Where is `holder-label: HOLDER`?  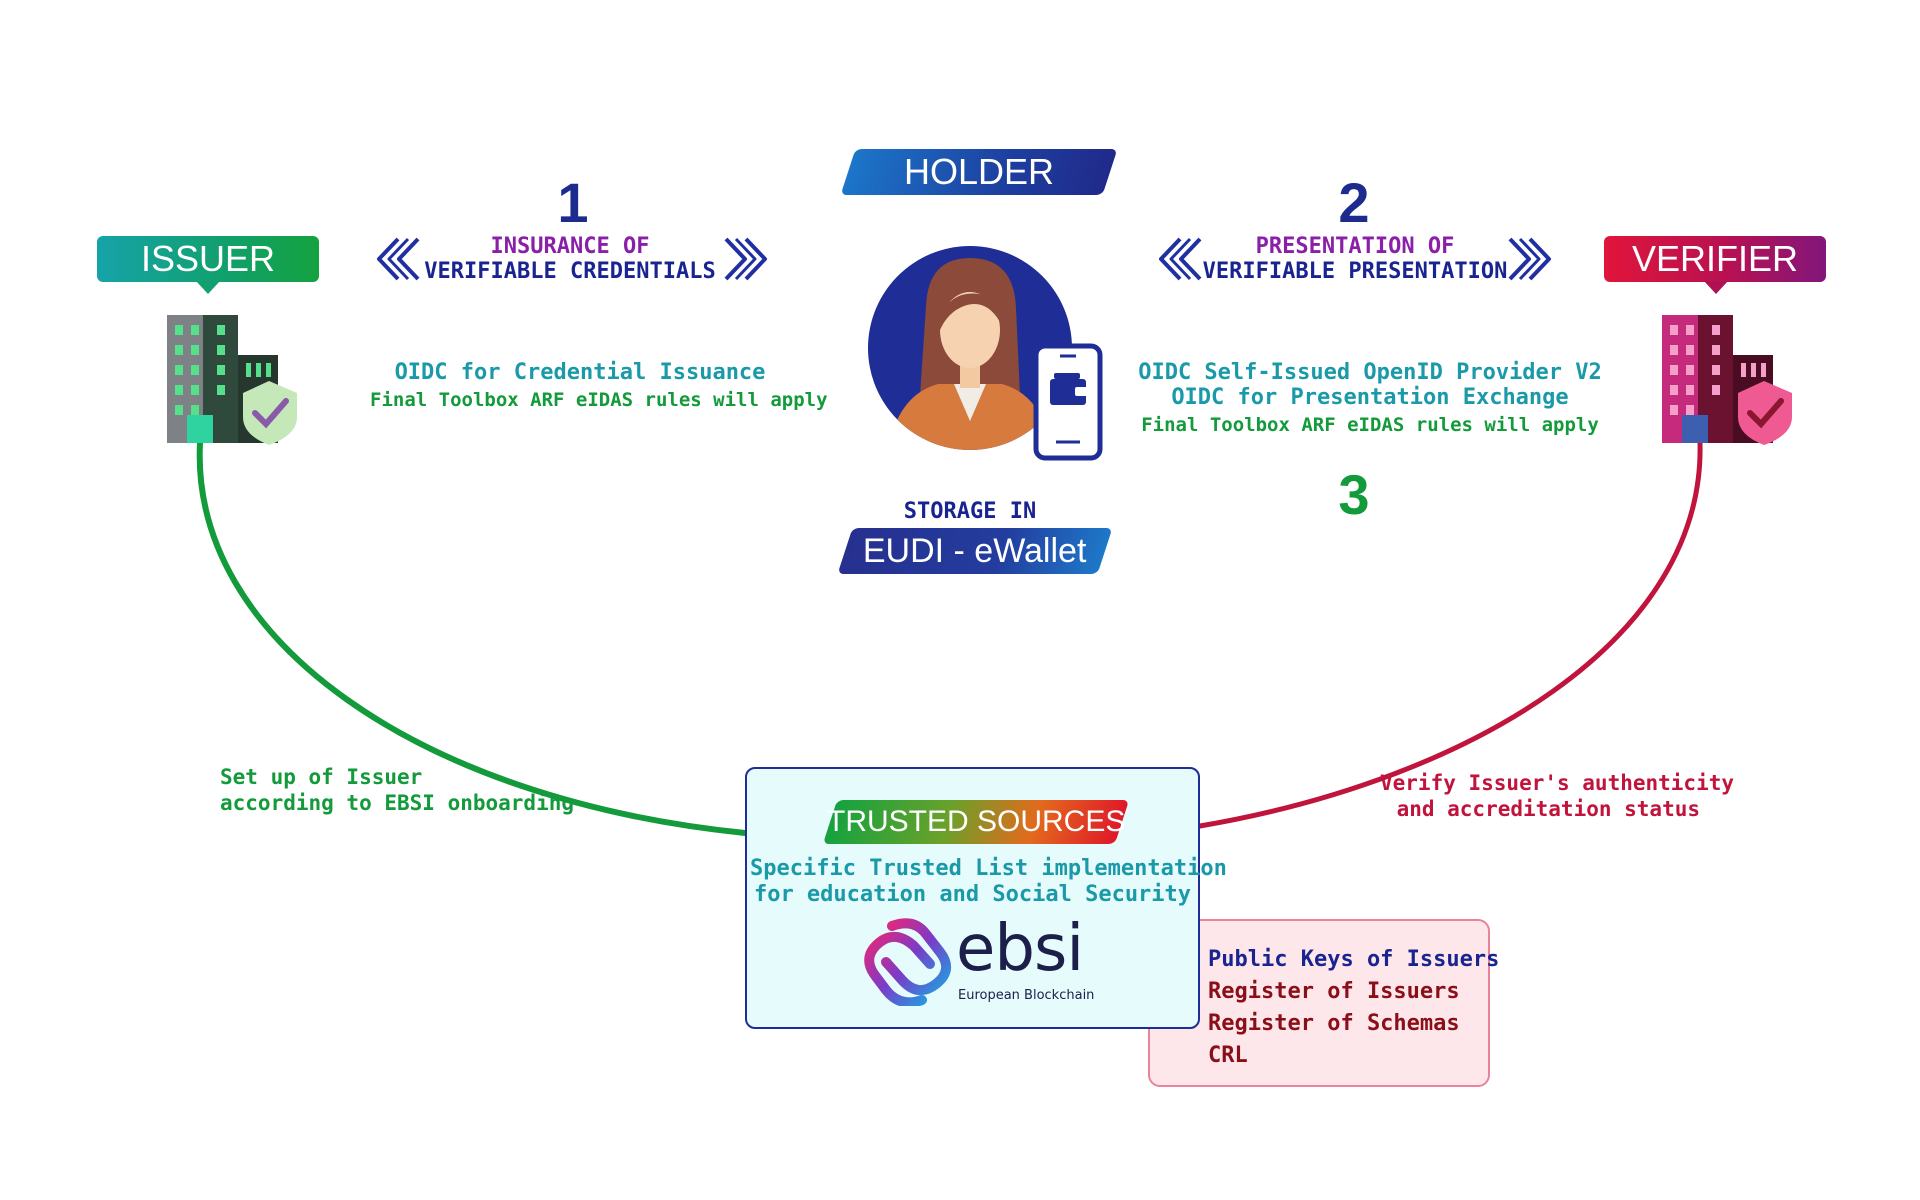 holder-label: HOLDER is located at coordinates (979, 171).